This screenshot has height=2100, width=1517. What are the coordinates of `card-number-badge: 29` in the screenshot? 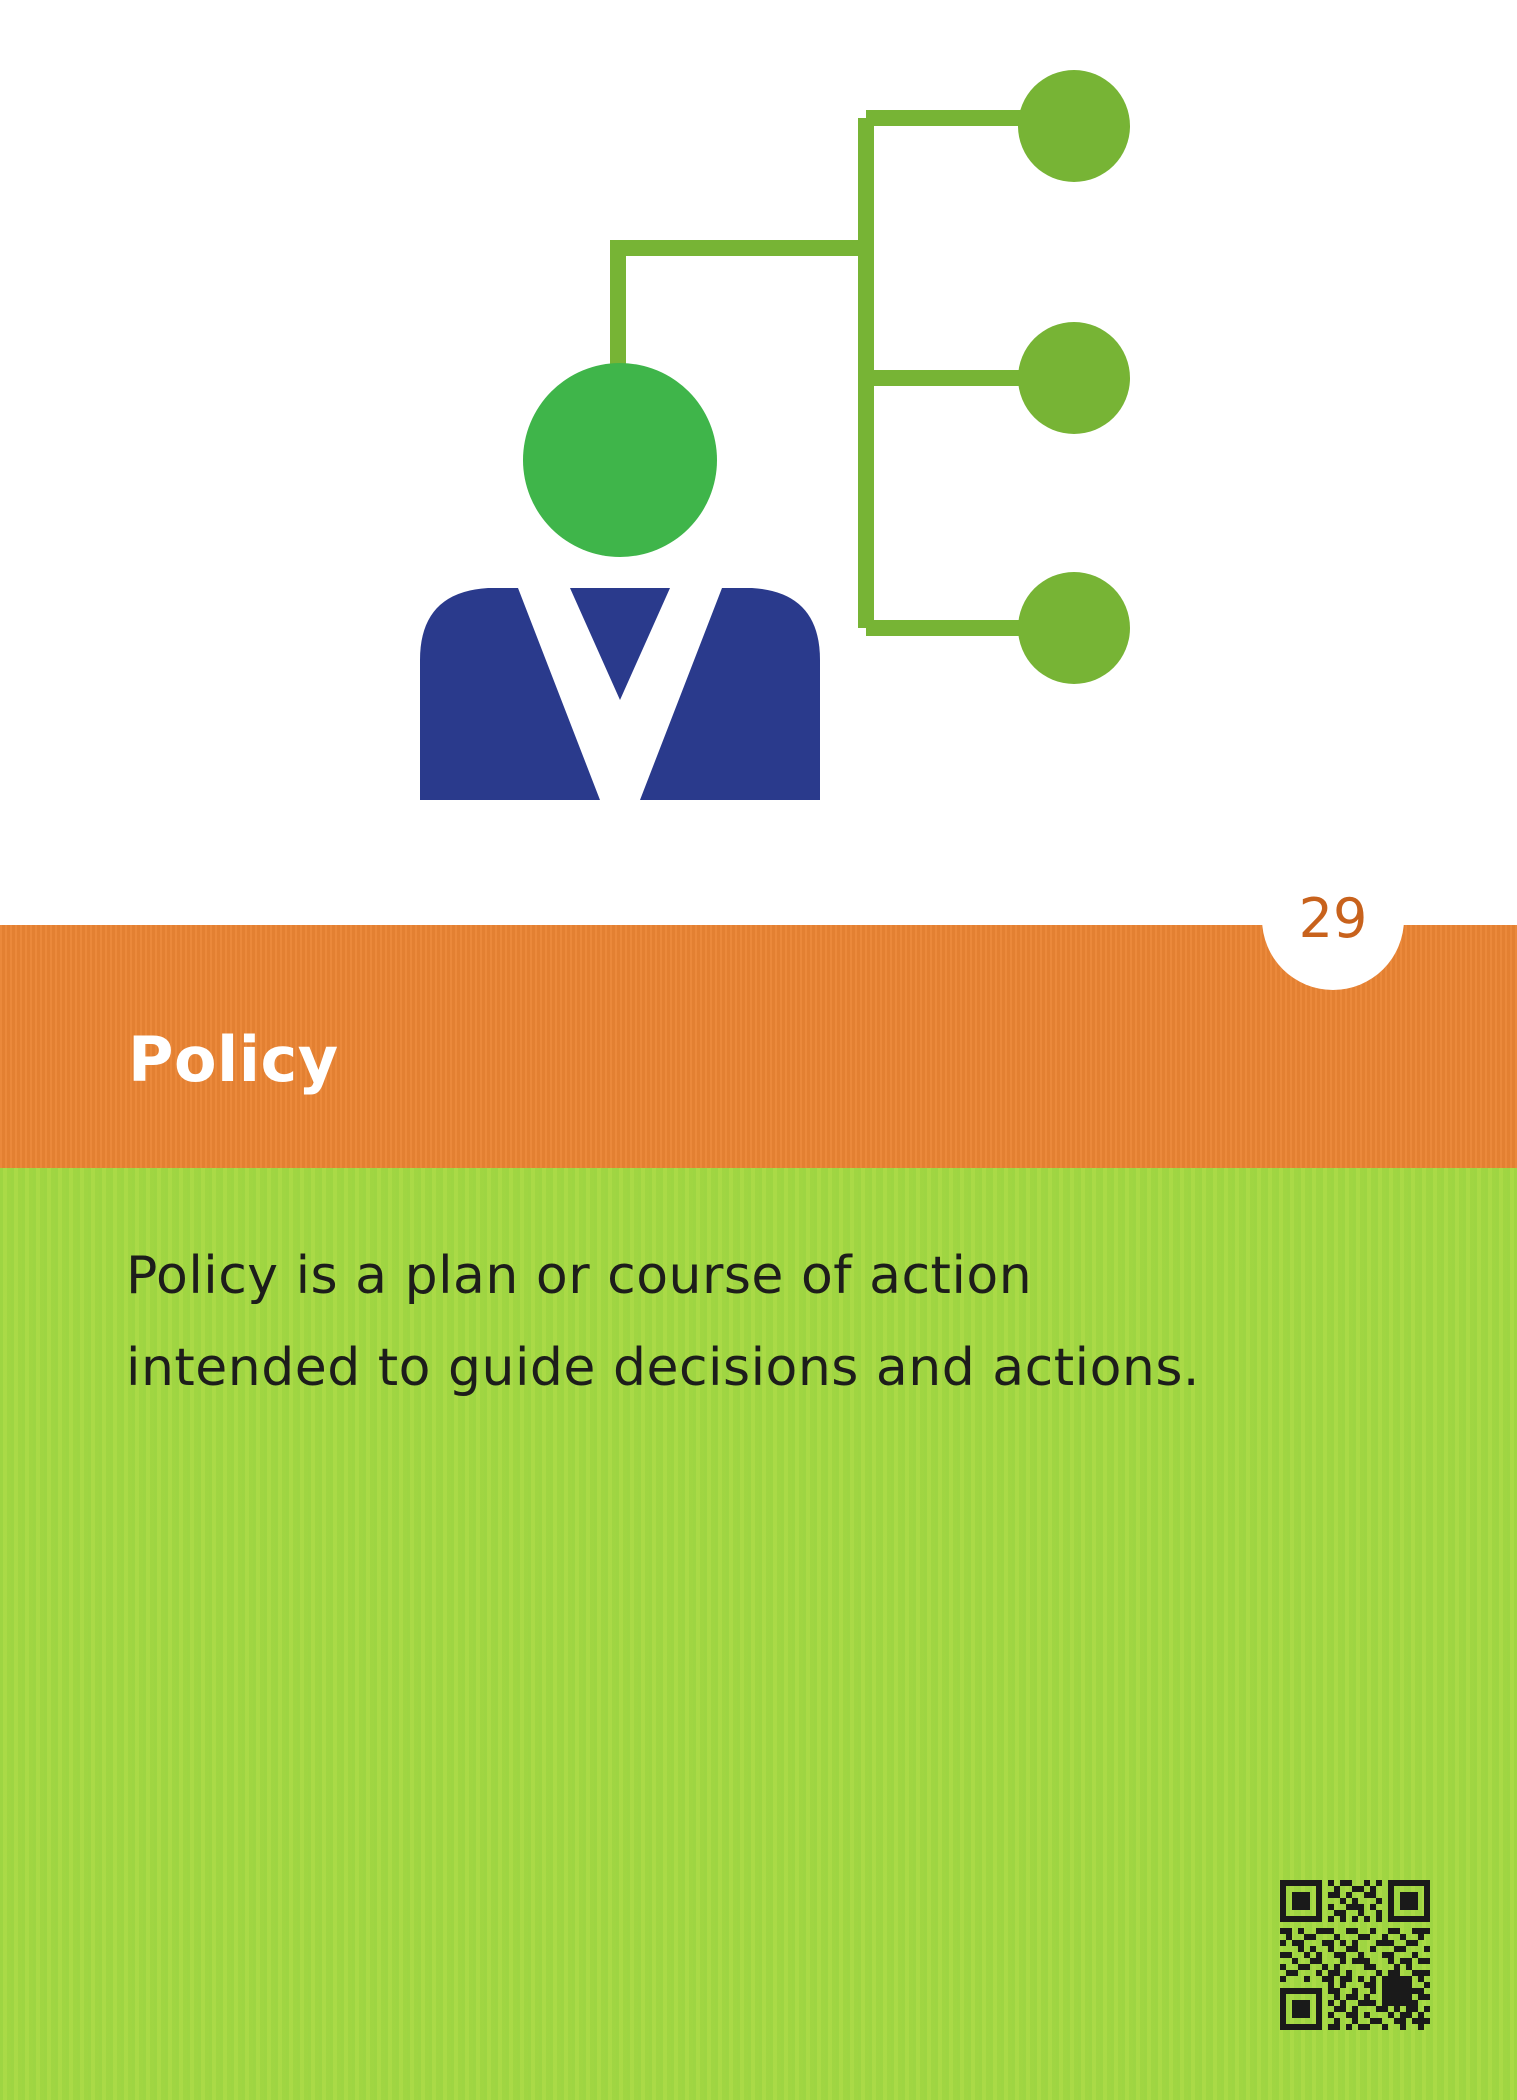 It's located at (1333, 919).